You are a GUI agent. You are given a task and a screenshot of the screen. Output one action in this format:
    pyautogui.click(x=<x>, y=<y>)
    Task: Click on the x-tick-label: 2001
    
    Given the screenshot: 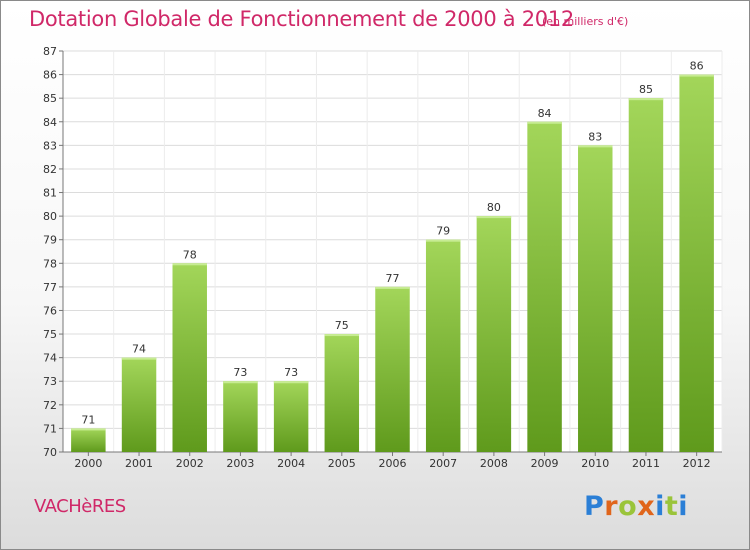 What is the action you would take?
    pyautogui.click(x=139, y=463)
    